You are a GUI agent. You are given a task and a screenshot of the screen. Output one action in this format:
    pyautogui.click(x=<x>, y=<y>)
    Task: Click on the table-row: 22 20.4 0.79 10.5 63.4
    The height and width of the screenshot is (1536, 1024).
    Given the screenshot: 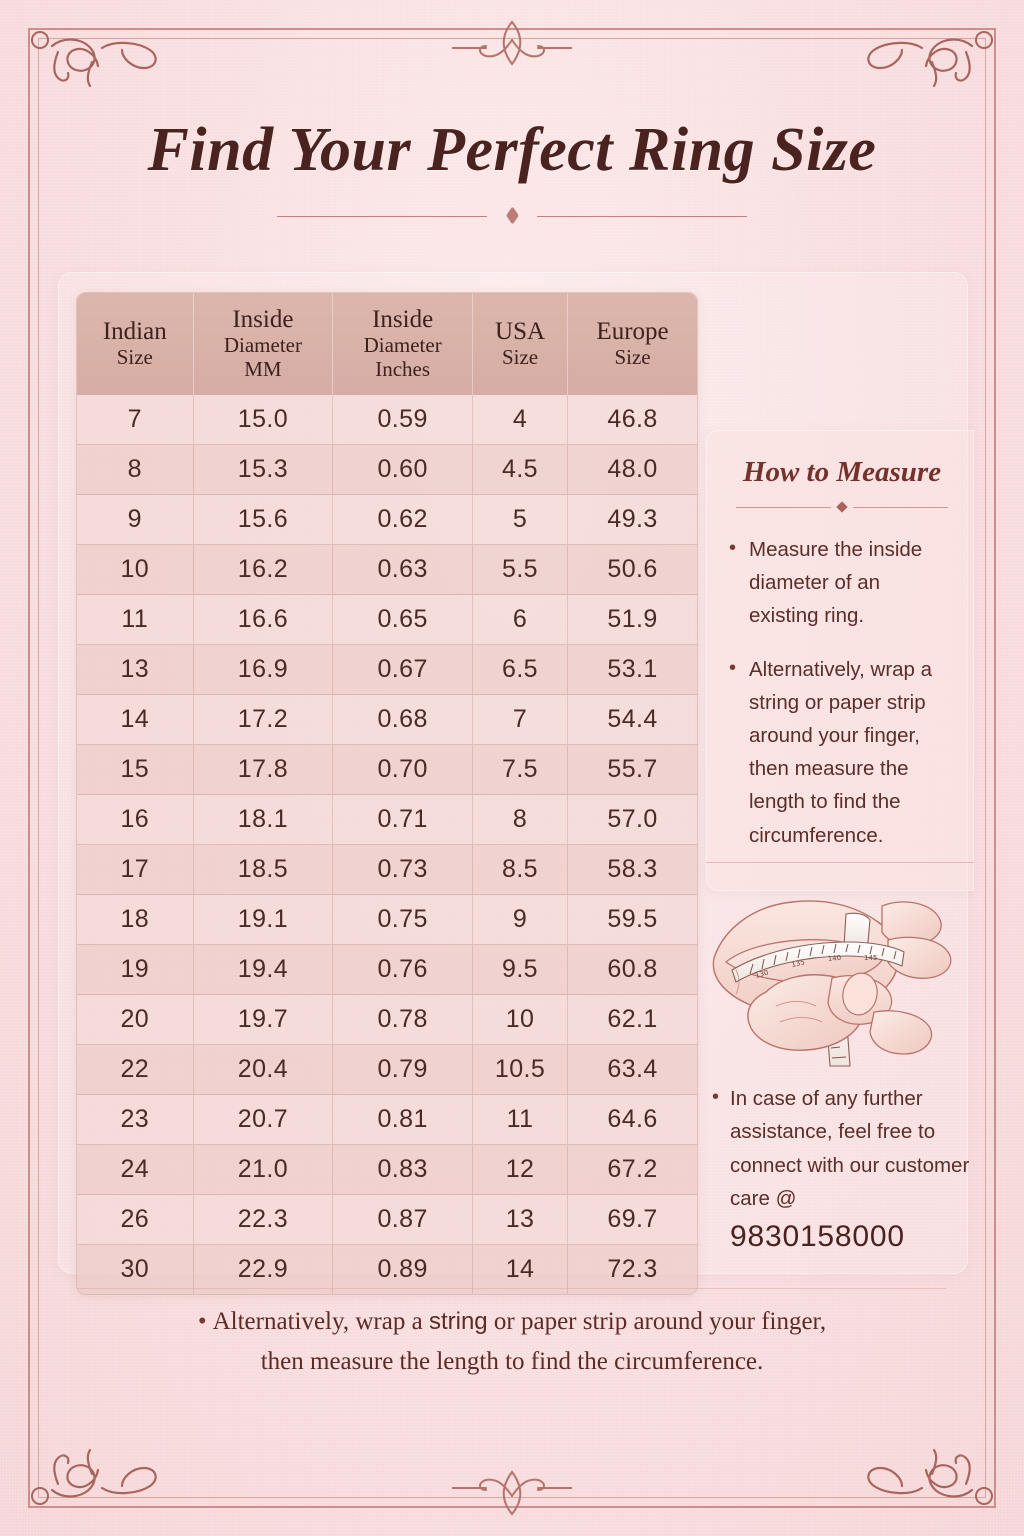 What is the action you would take?
    pyautogui.click(x=387, y=1069)
    